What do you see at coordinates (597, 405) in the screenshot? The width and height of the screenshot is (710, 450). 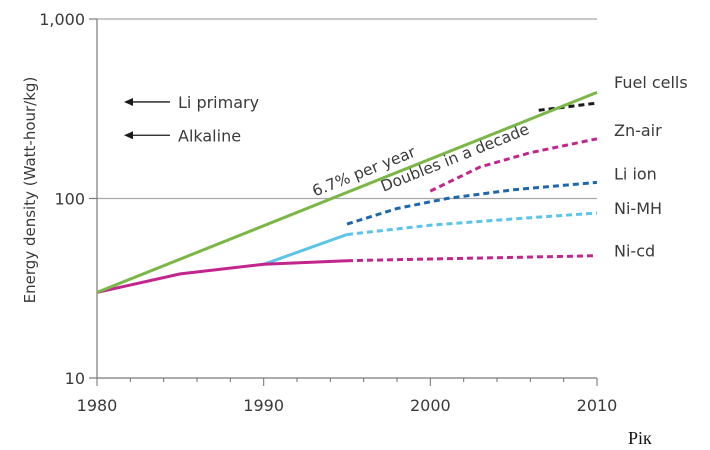 I see `x-tick-label-2010: 2010` at bounding box center [597, 405].